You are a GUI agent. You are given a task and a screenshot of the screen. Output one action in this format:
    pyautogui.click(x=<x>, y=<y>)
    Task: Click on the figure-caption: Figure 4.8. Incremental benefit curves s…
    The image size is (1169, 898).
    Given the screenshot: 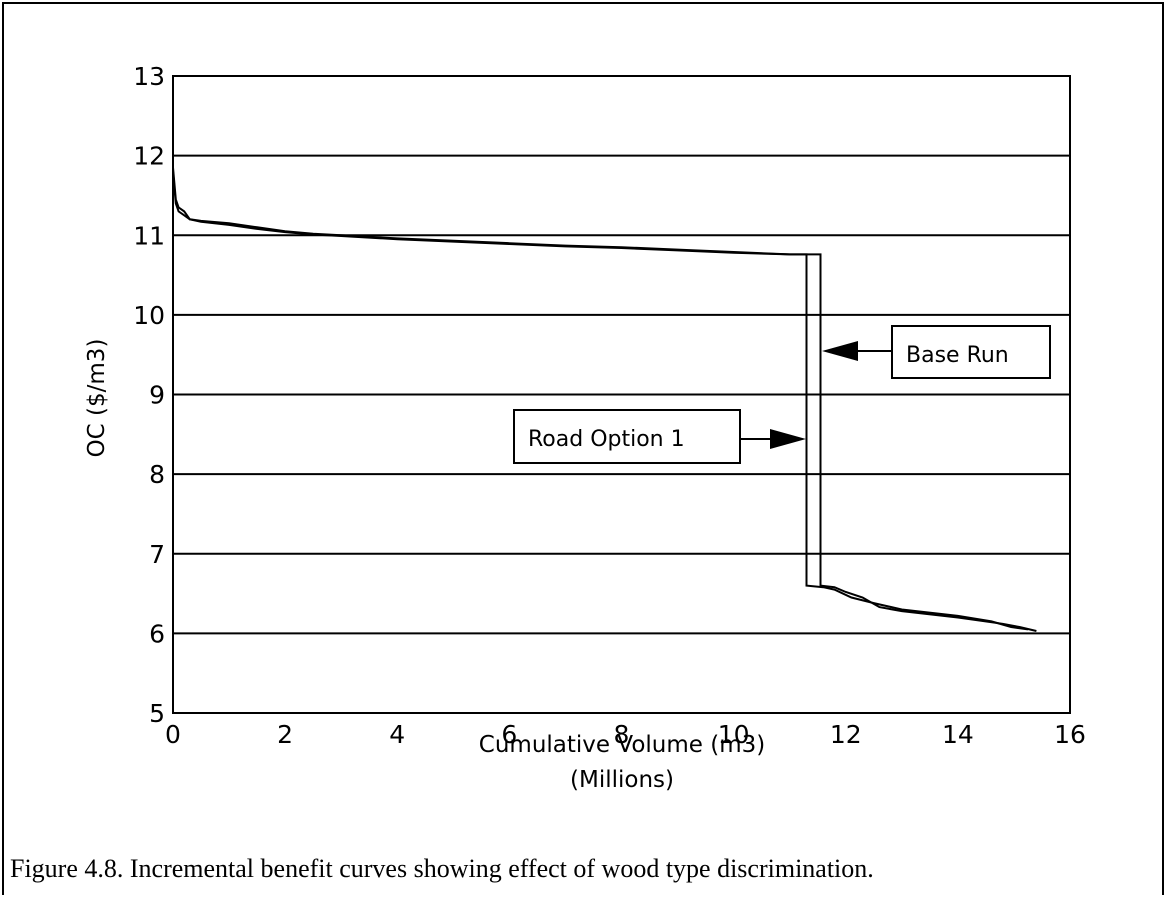 What is the action you would take?
    pyautogui.click(x=442, y=868)
    